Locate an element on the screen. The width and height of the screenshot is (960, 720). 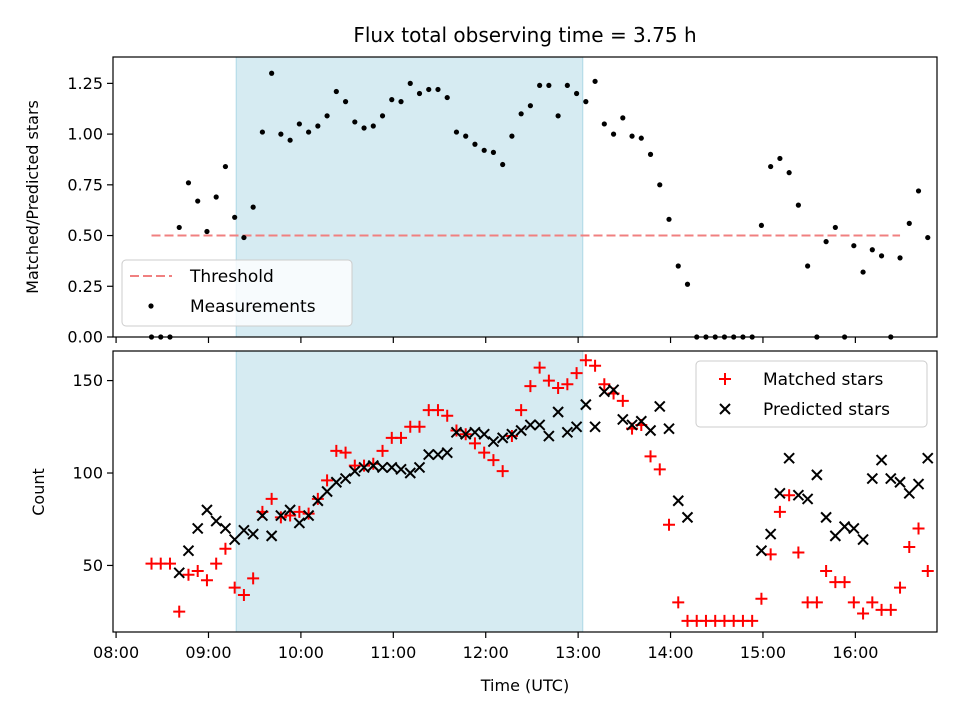
top-y-tick-label: 0.75 is located at coordinates (85, 184).